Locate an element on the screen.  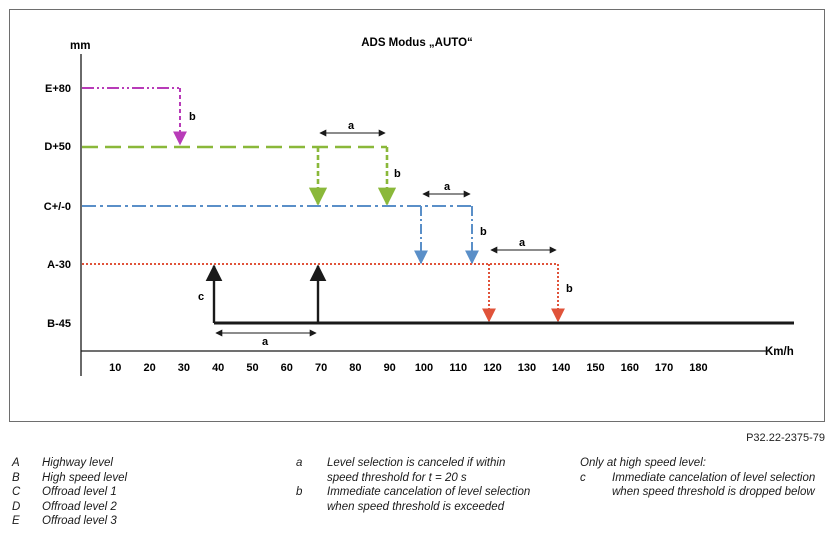
x-tick-label: 90 is located at coordinates (390, 368).